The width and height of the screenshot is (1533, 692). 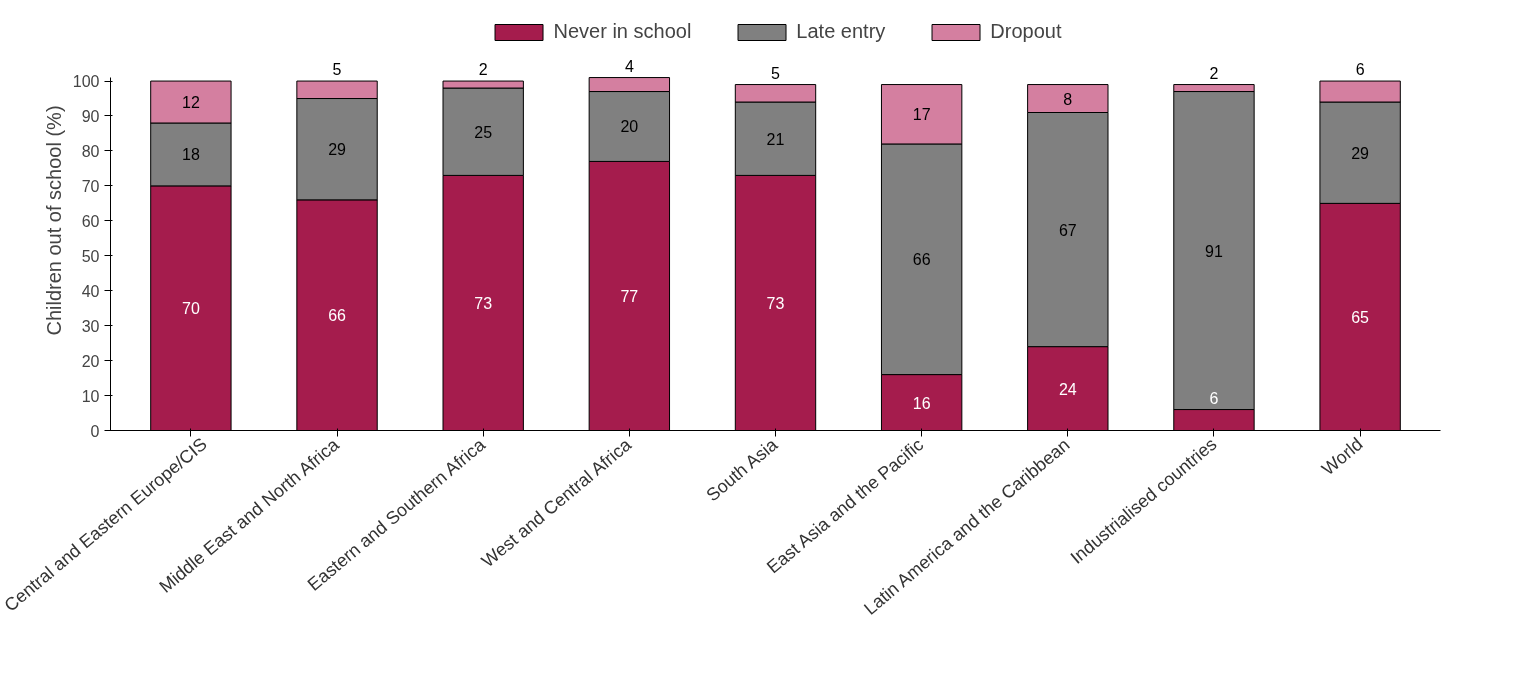 I want to click on y-tick-label: 50, so click(x=90, y=256).